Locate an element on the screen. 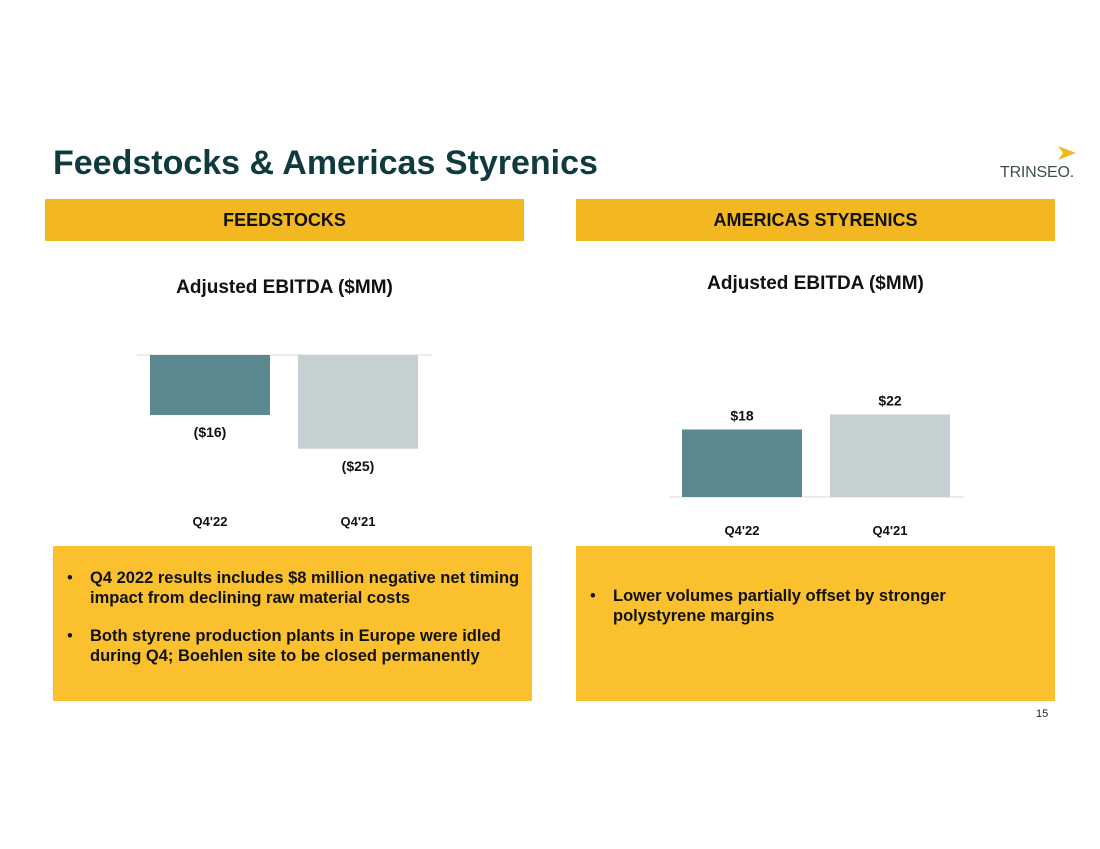  slide-title: Feedstocks & Americas Styrenics is located at coordinates (325, 163).